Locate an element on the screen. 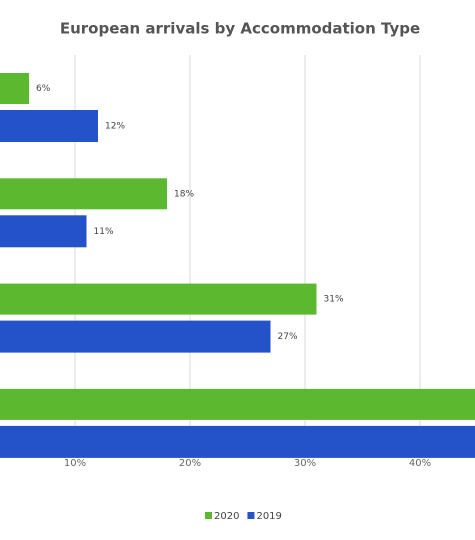  chart-title: European arrivals by Accommodation Type is located at coordinates (240, 29).